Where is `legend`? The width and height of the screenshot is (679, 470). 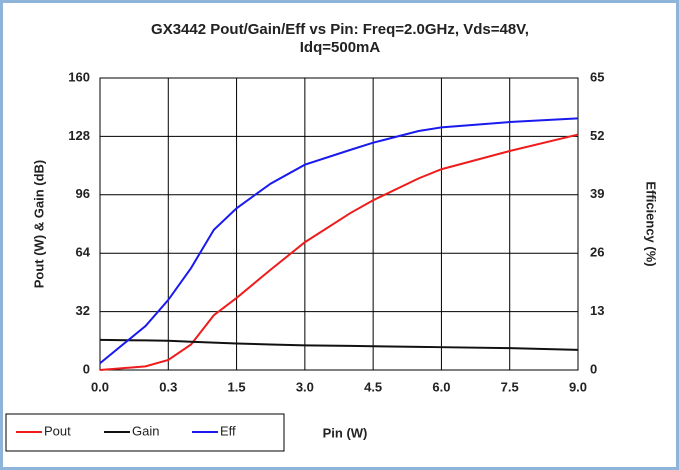
legend is located at coordinates (145, 432).